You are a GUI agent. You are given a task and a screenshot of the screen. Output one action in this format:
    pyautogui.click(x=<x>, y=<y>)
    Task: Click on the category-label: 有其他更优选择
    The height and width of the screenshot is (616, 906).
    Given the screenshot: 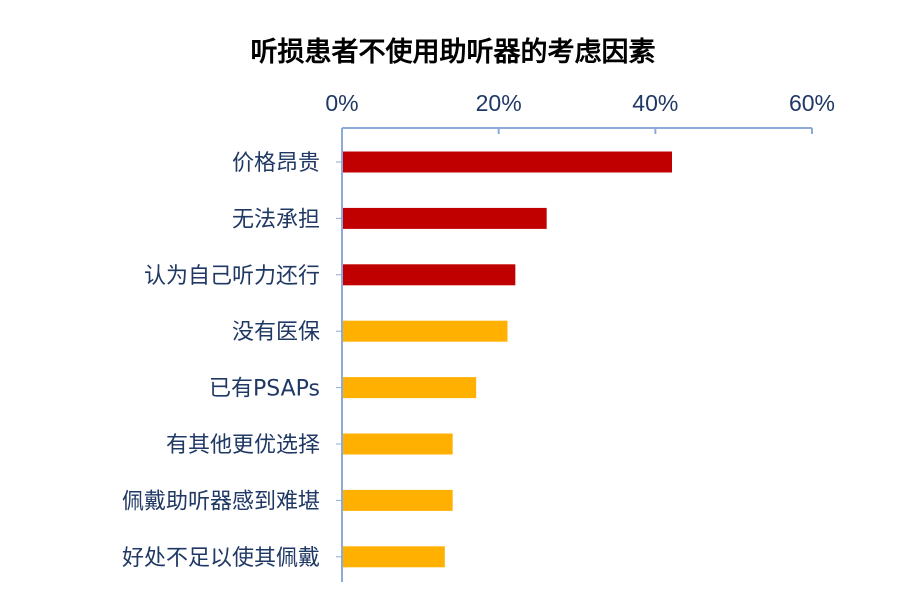 What is the action you would take?
    pyautogui.click(x=243, y=445)
    